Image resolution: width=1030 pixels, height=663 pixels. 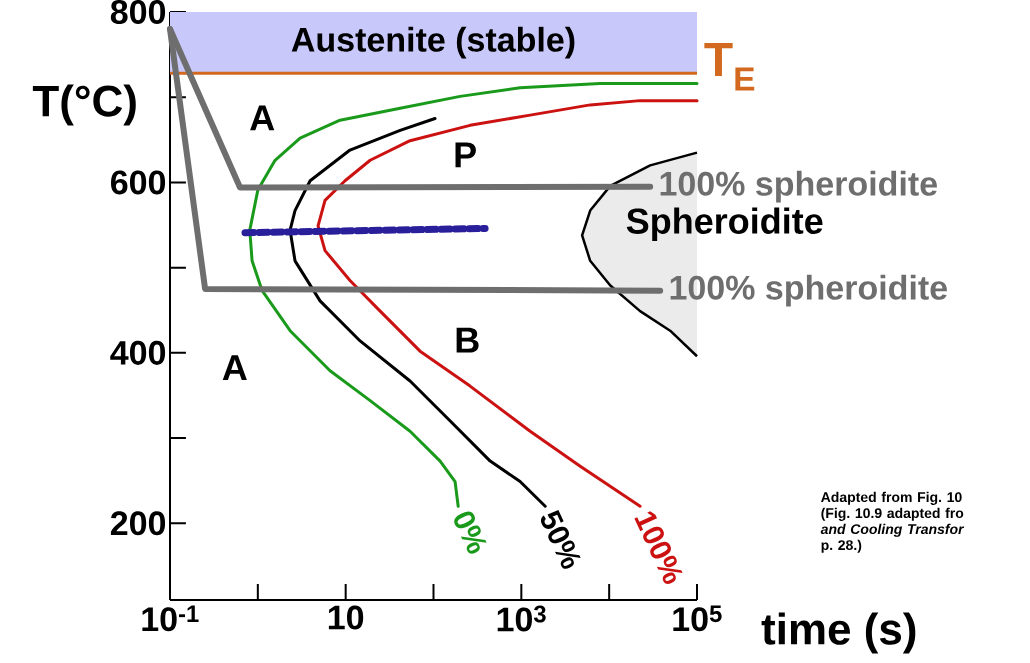 What do you see at coordinates (697, 618) in the screenshot?
I see `x-tick-label: 10$^{5}$` at bounding box center [697, 618].